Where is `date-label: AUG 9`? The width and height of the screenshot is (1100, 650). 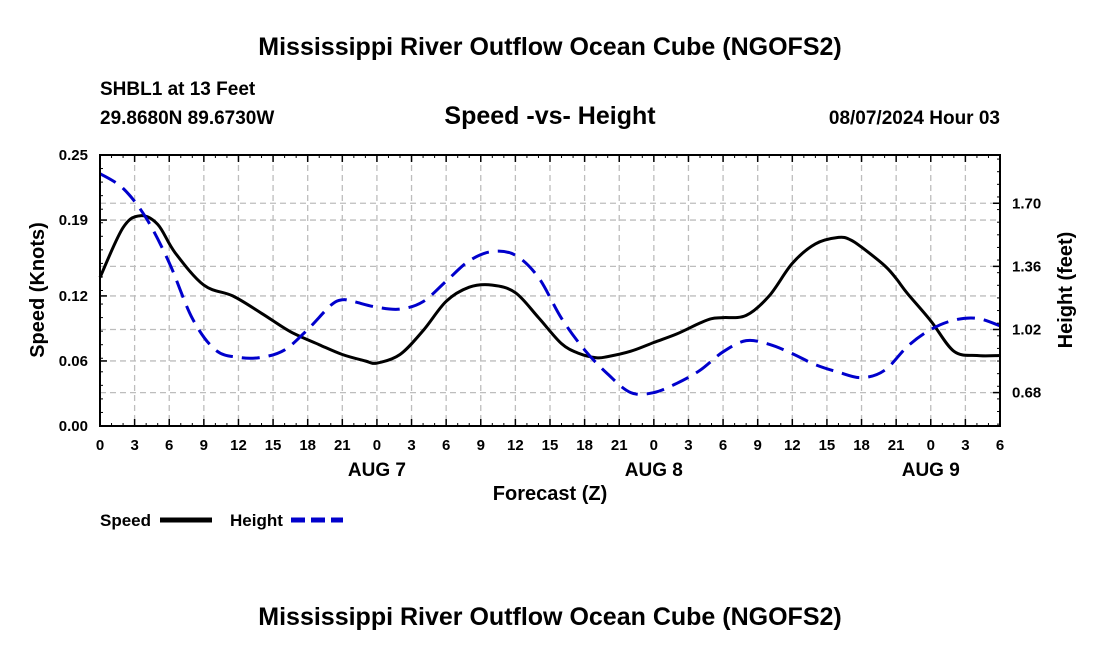 date-label: AUG 9 is located at coordinates (931, 470).